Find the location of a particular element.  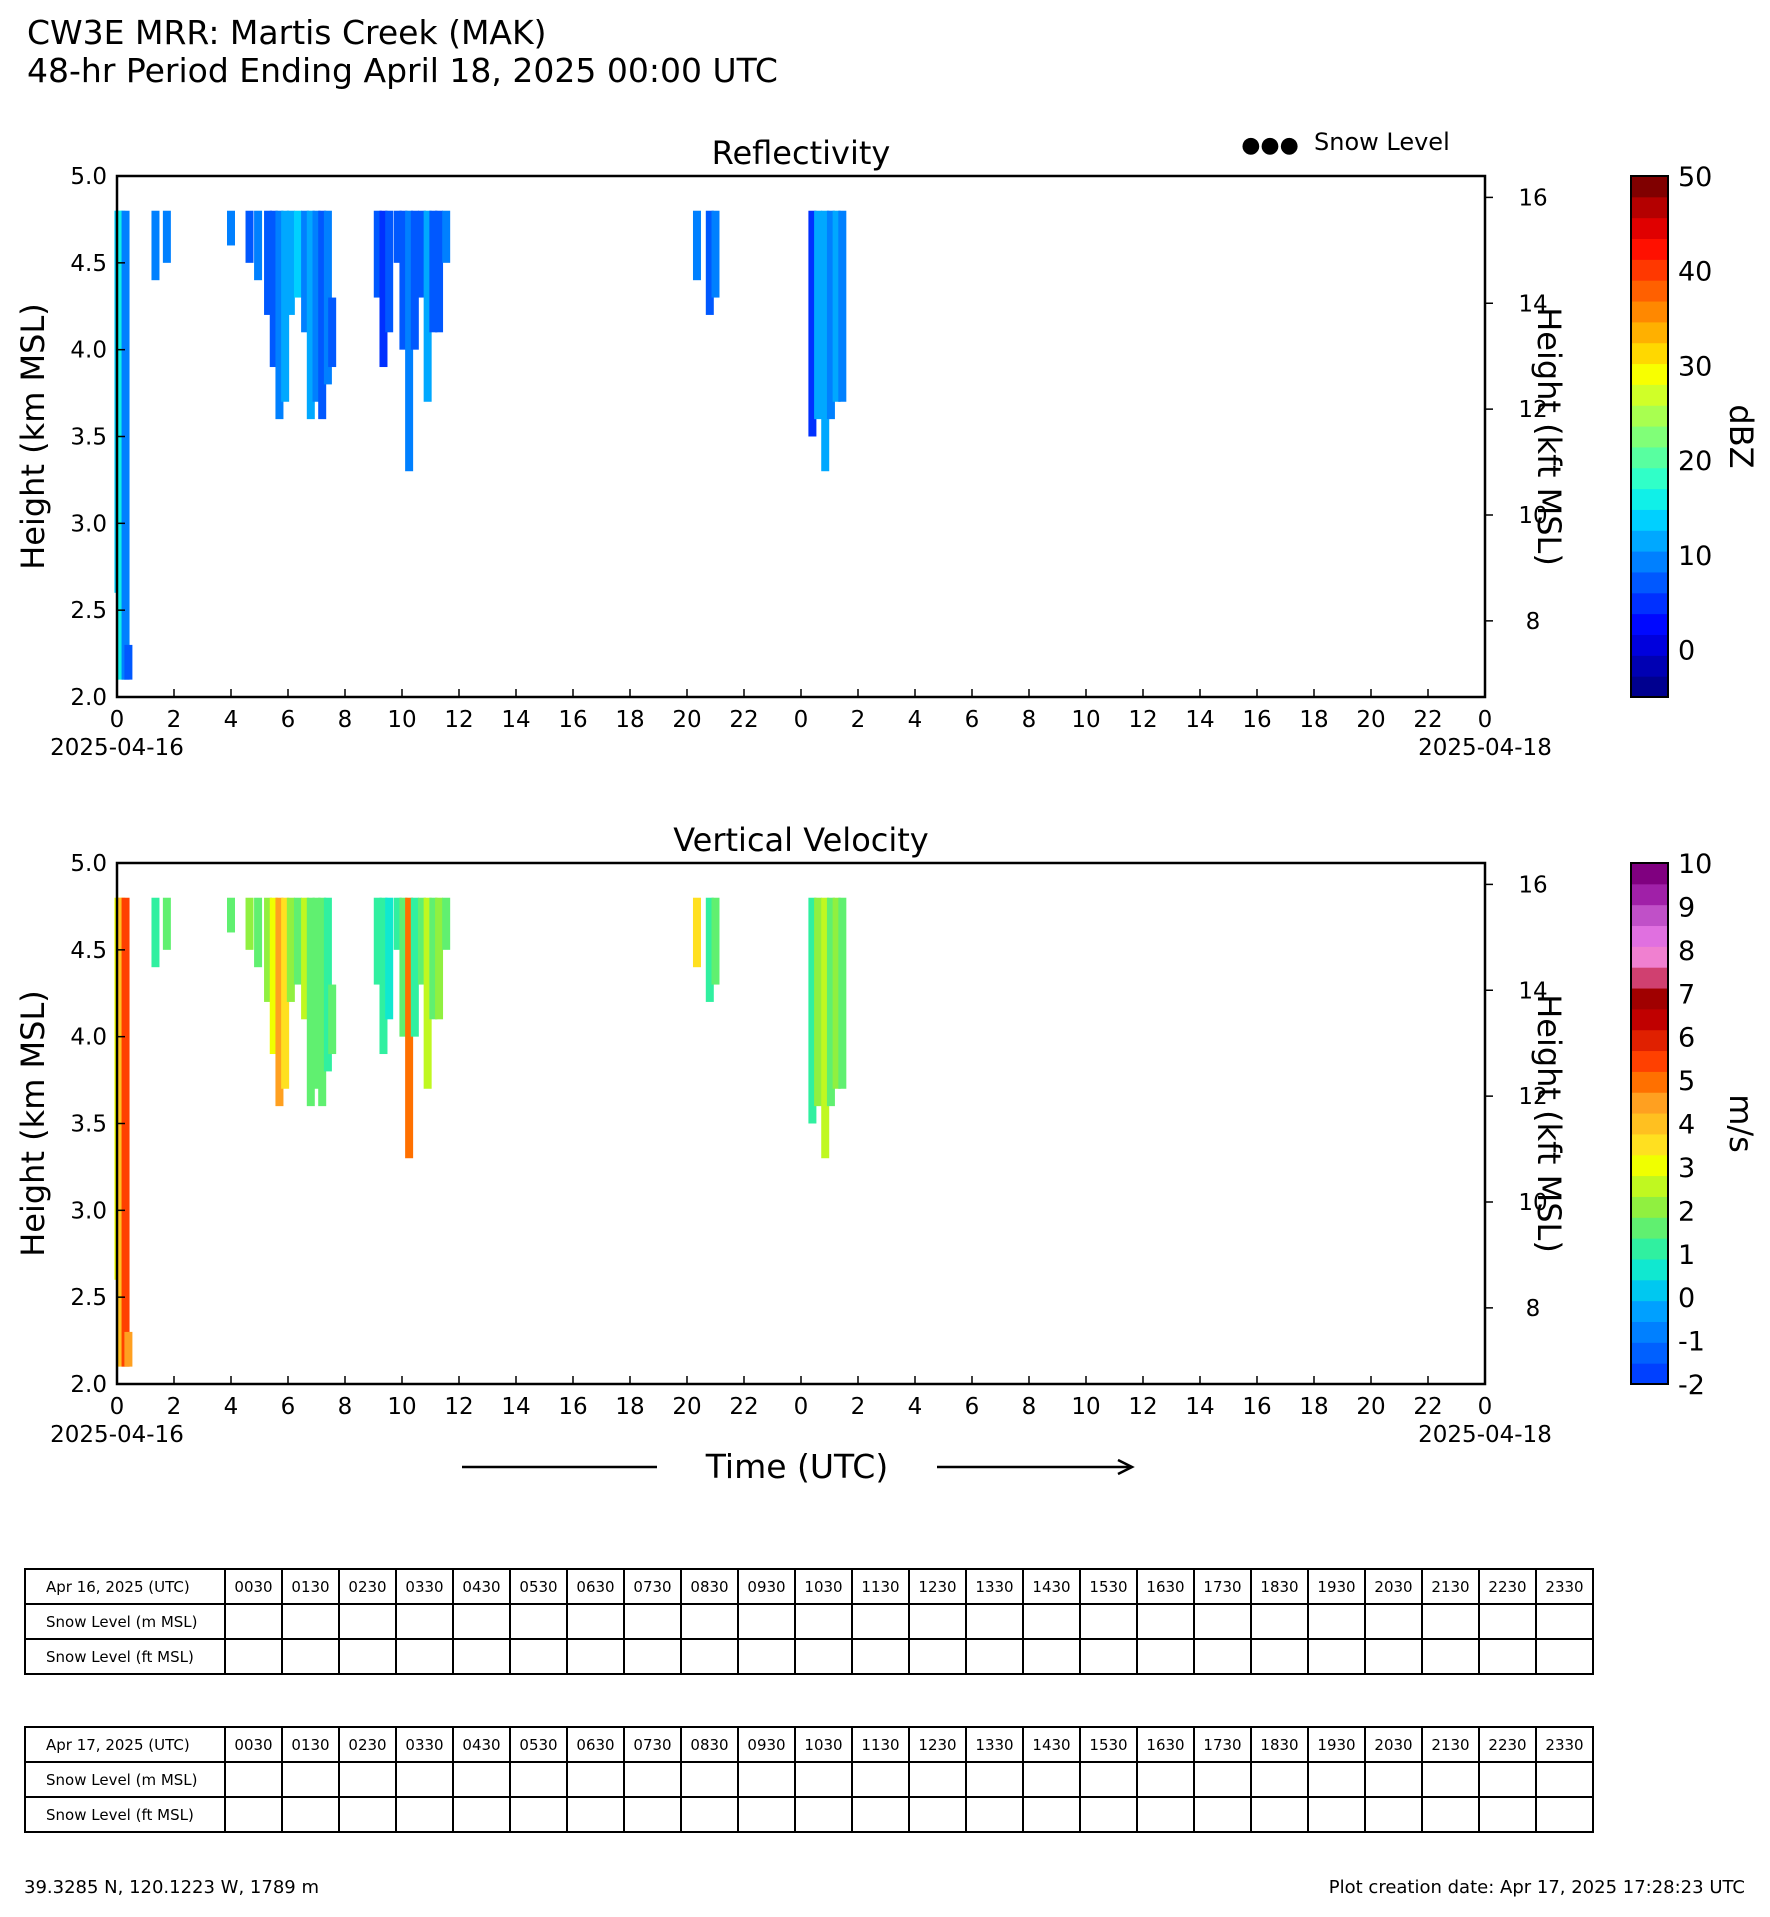

y-tick-label: 4.0 is located at coordinates (88, 1038).